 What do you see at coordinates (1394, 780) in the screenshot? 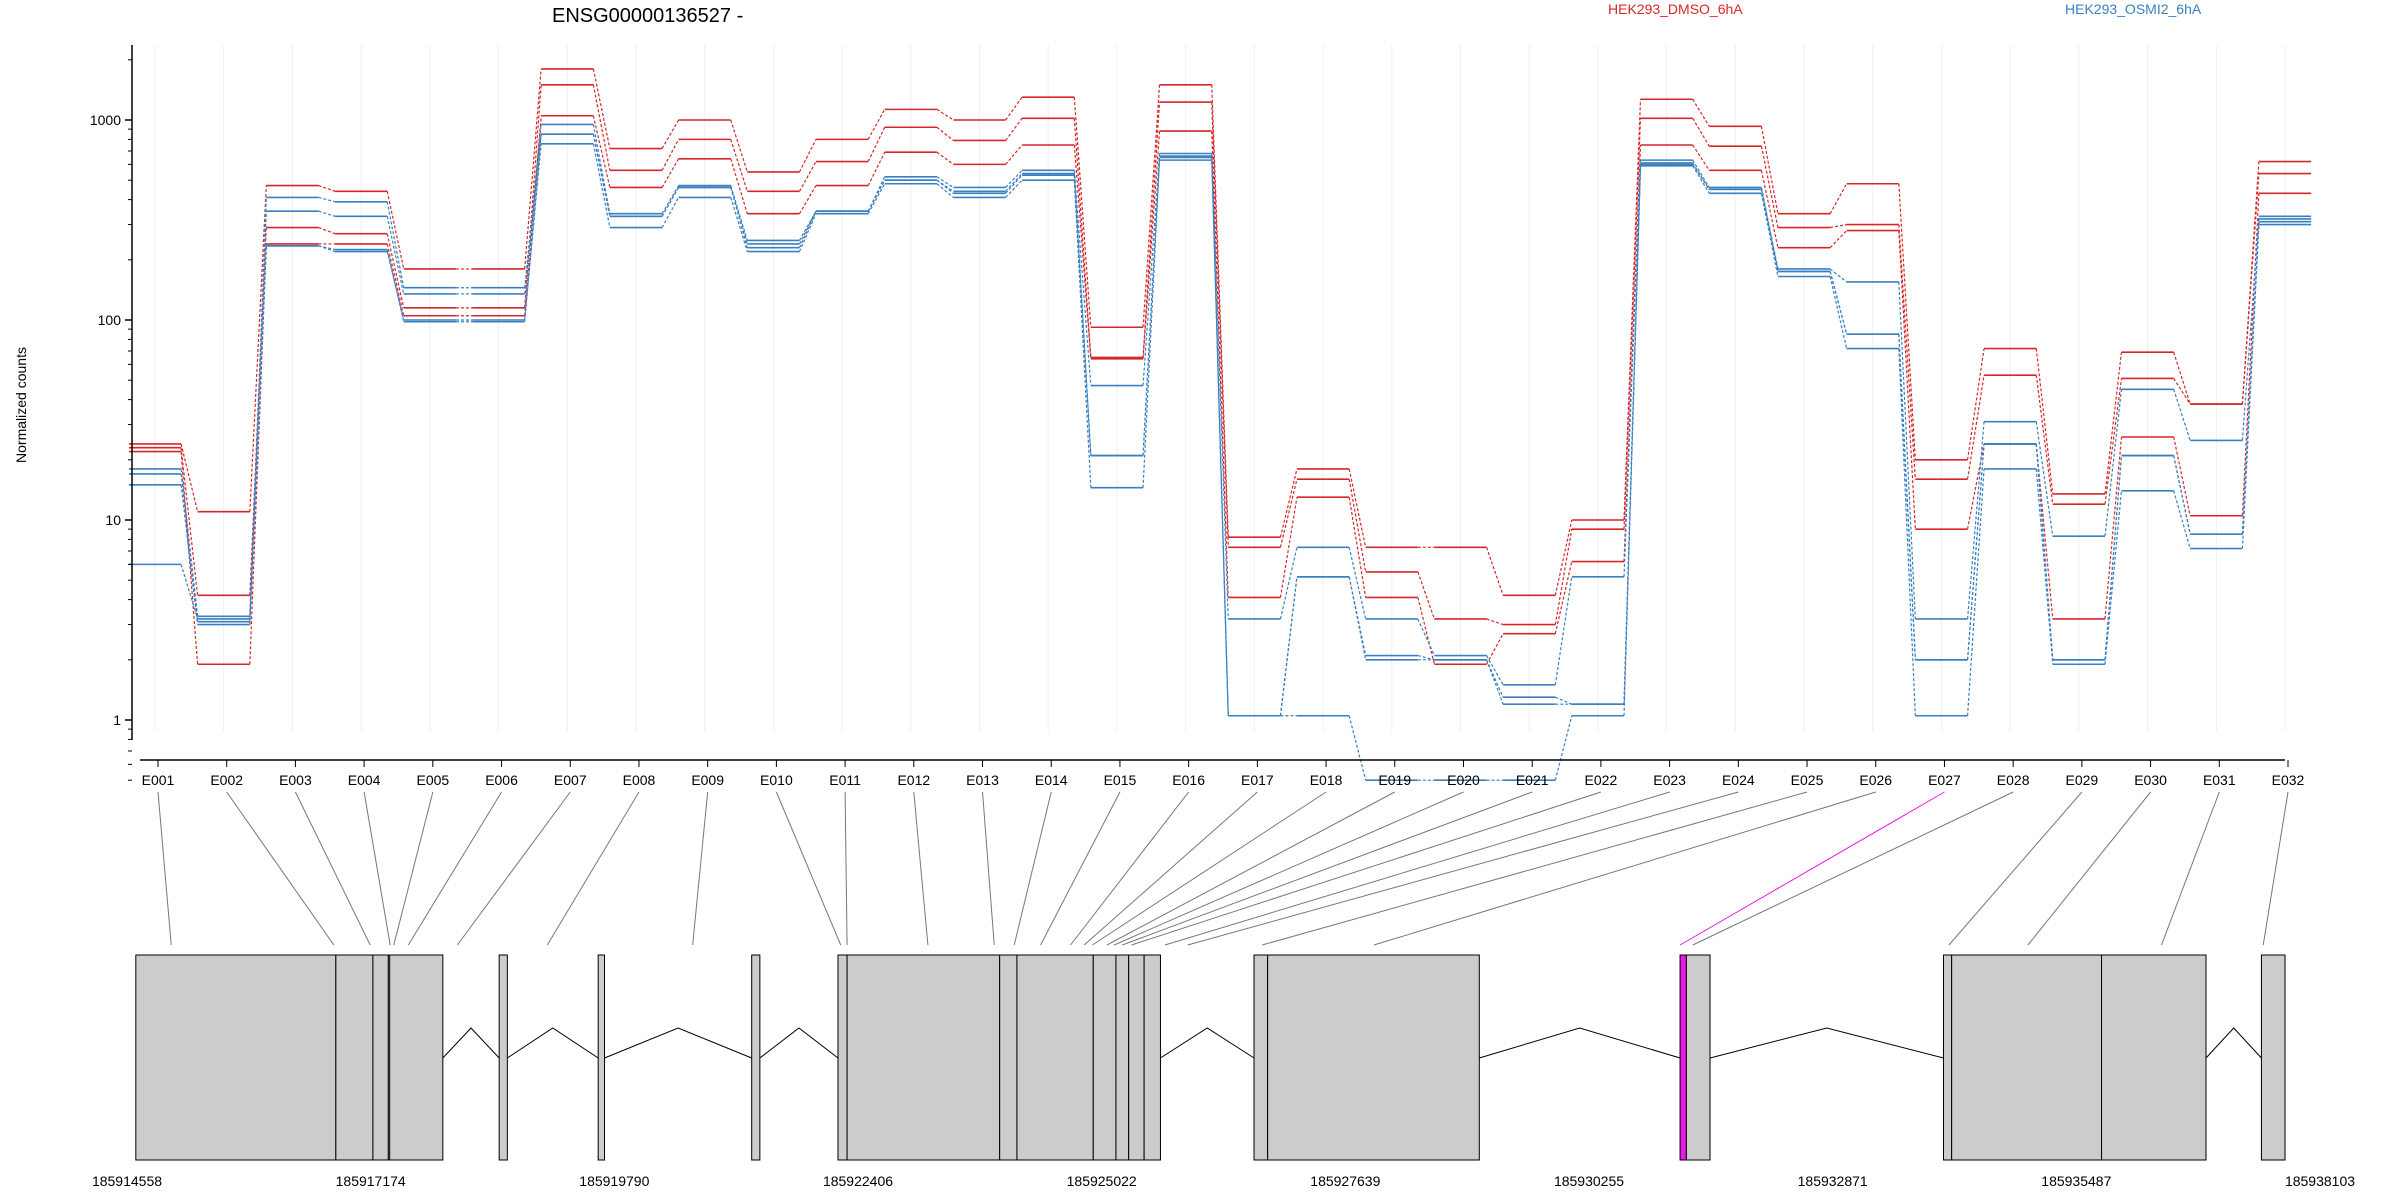
I see `x-tick-label: E019` at bounding box center [1394, 780].